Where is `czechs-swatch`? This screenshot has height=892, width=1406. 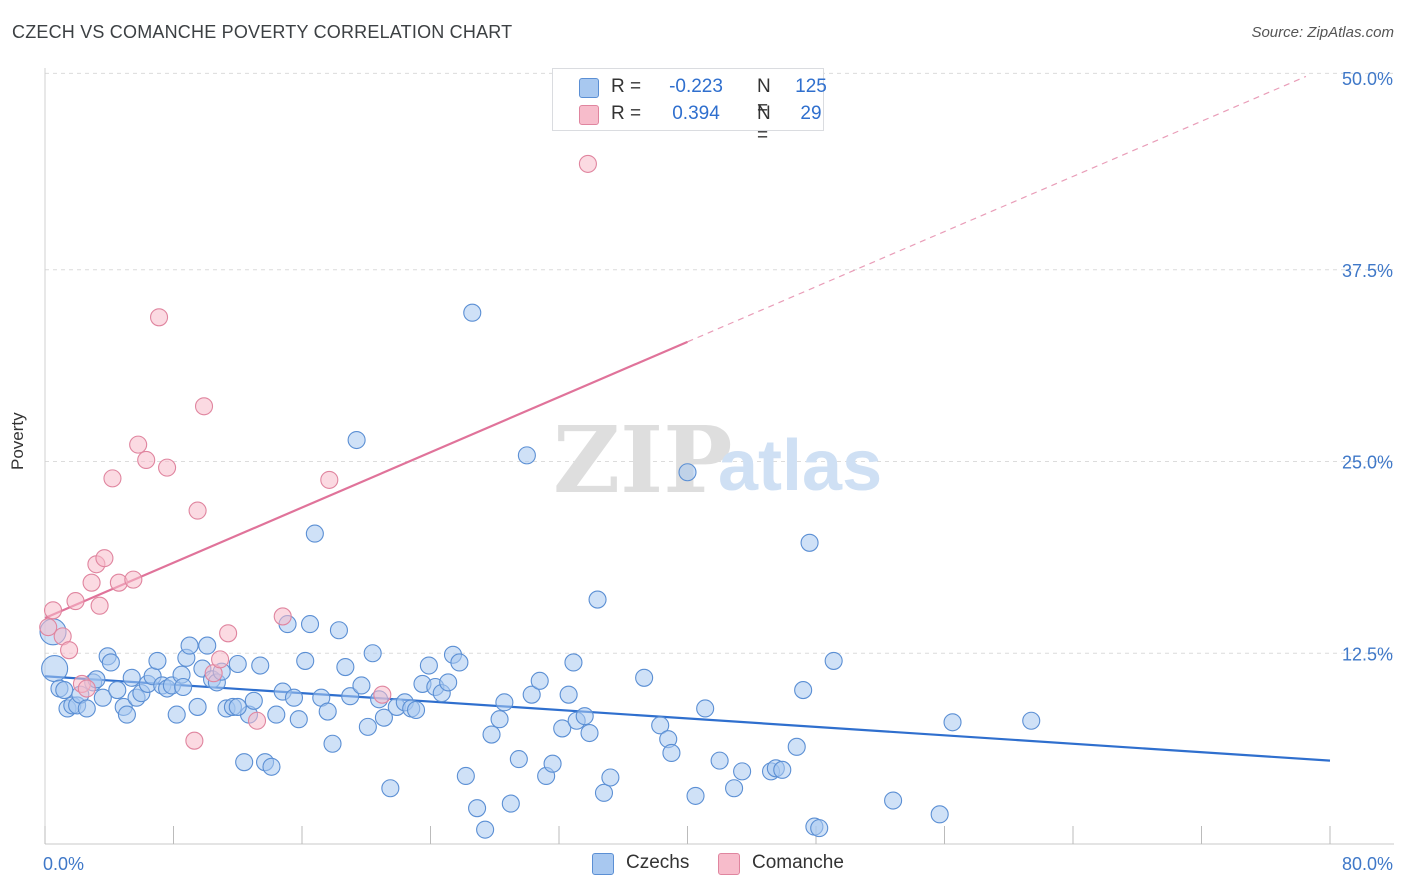
czechs-swatch is located at coordinates (589, 88).